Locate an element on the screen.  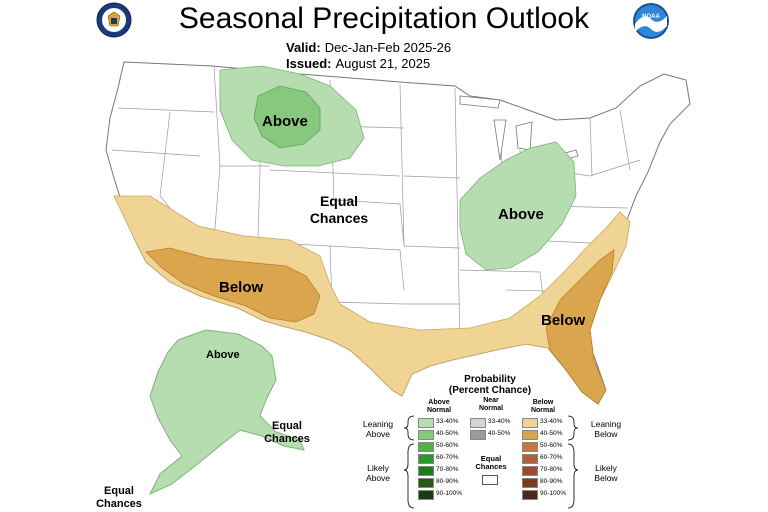
label-above-north: Above is located at coordinates (285, 121).